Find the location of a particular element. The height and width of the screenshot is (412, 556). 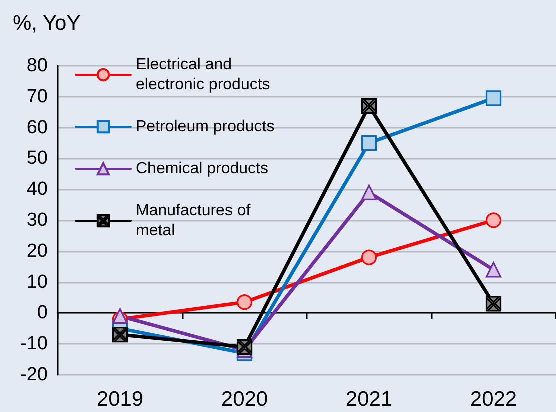

legend-label: Chemical products is located at coordinates (202, 169).